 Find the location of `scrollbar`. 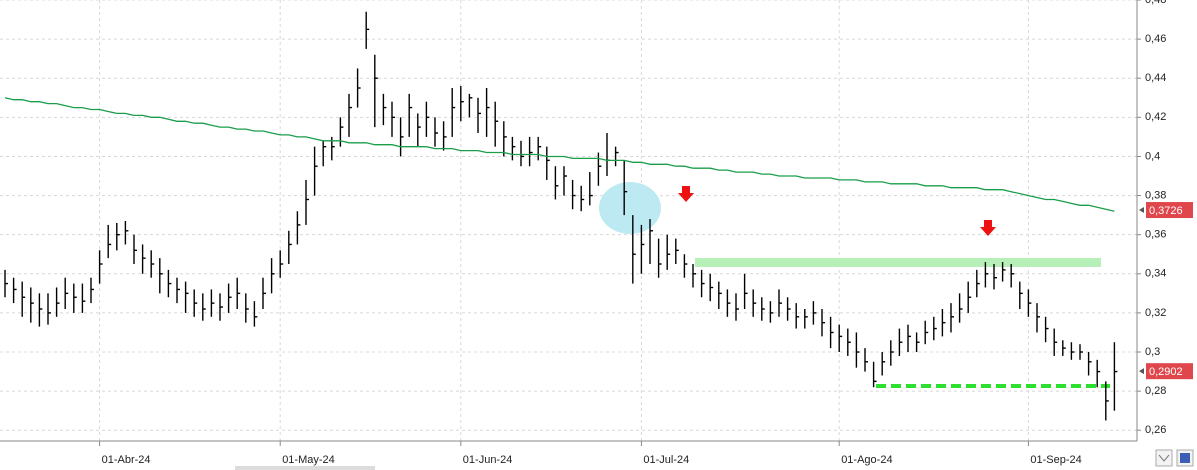

scrollbar is located at coordinates (305, 468).